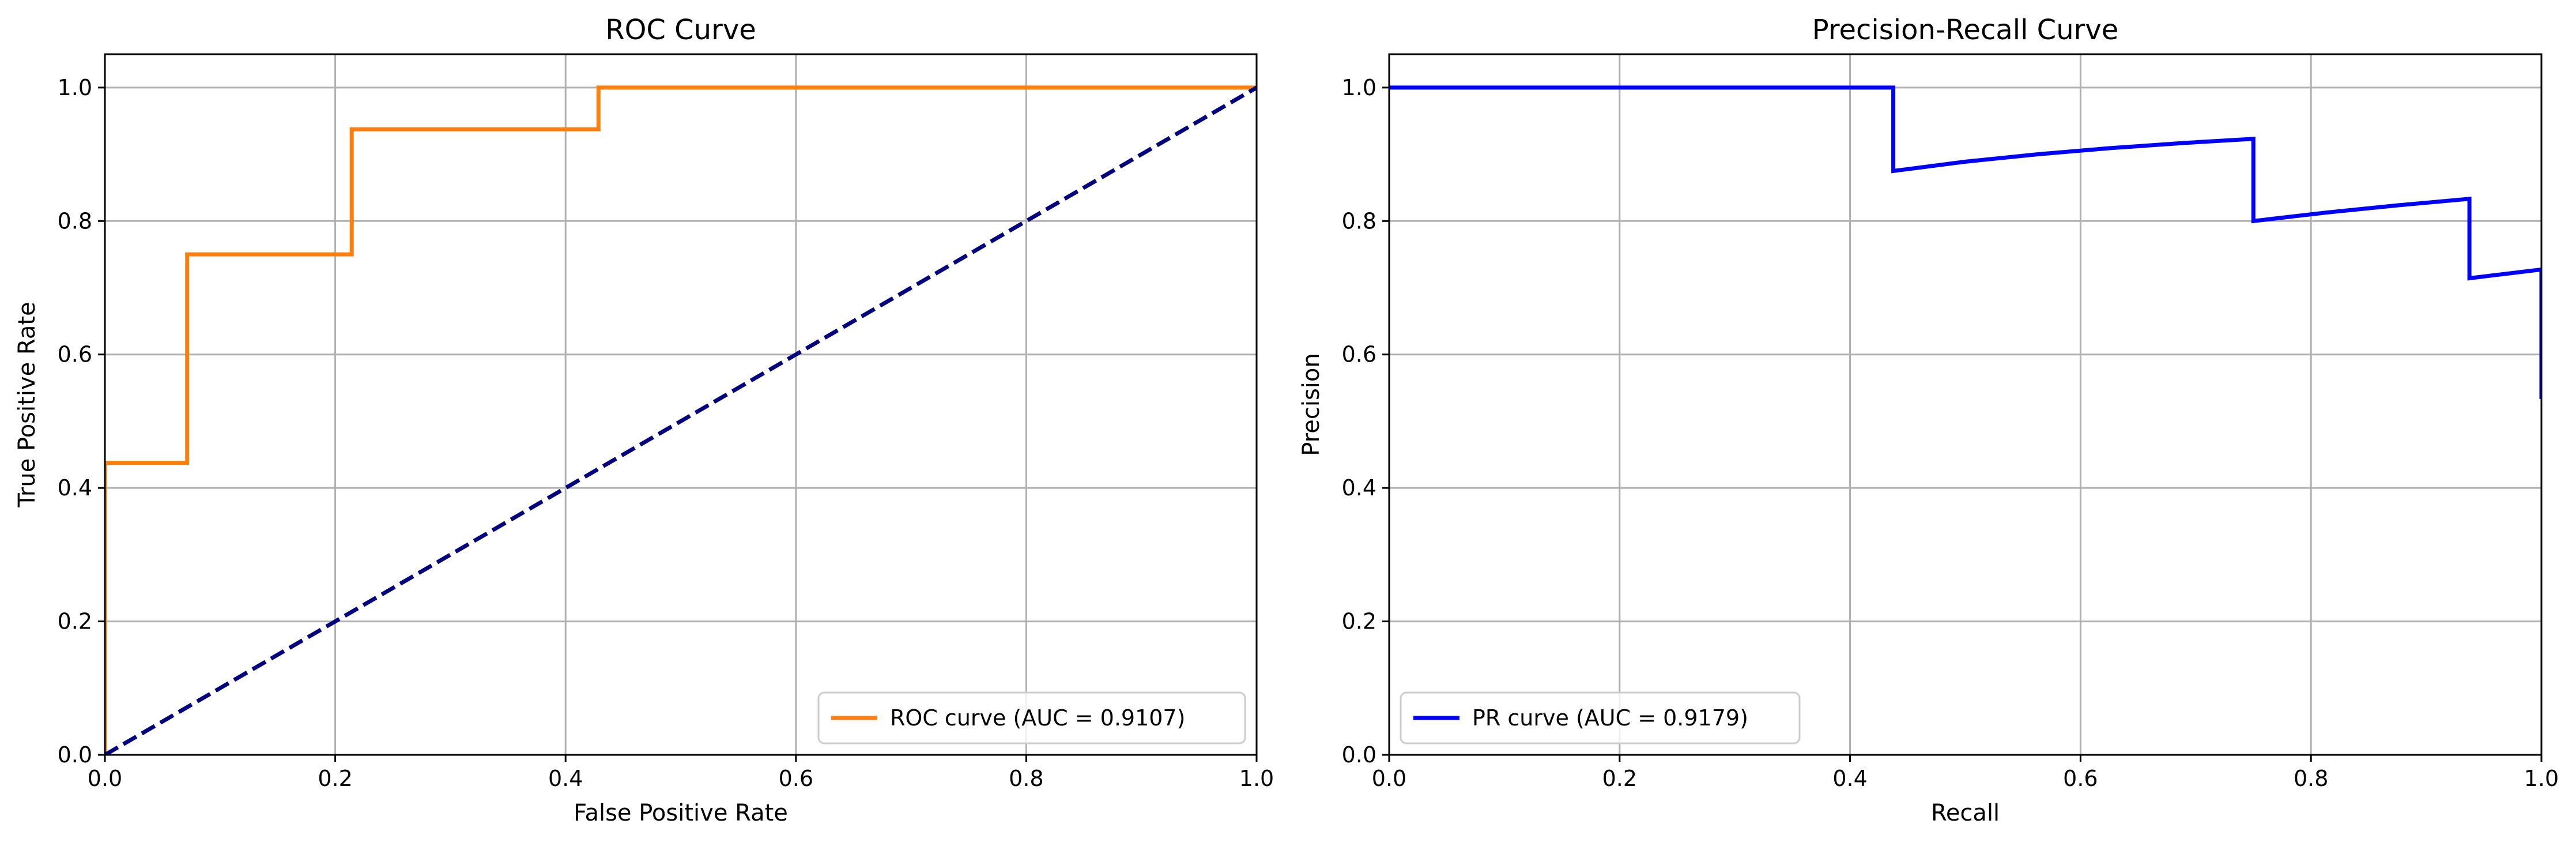  Describe the element at coordinates (1965, 813) in the screenshot. I see `x-axis-label: Recall` at that location.